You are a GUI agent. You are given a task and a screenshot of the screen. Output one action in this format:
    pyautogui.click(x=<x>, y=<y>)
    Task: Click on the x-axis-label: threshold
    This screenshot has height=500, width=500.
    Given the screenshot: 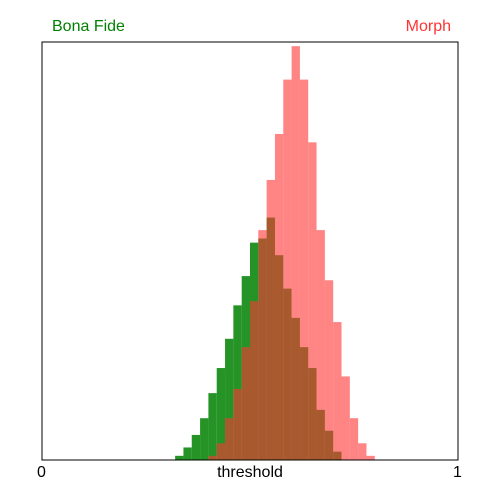 What is the action you would take?
    pyautogui.click(x=250, y=472)
    